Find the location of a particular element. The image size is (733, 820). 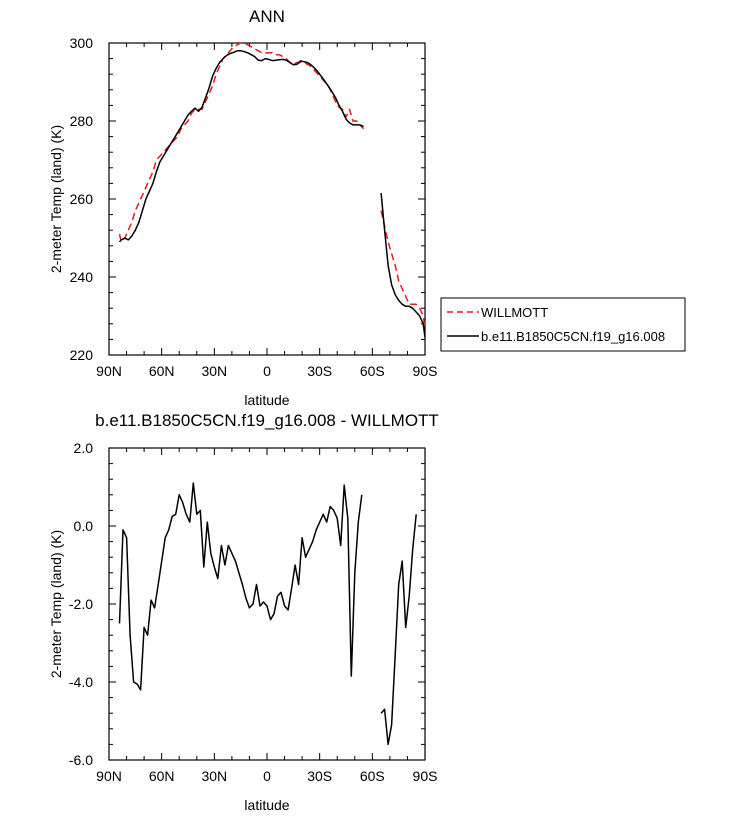

series-layer is located at coordinates (267, 614).